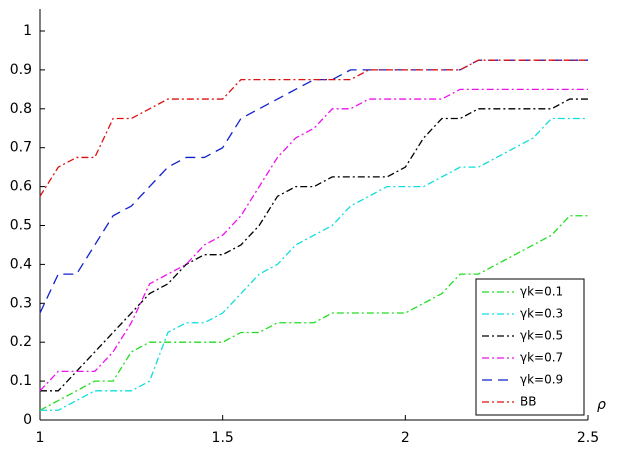  What do you see at coordinates (21, 148) in the screenshot?
I see `y-tick-label: 0.7` at bounding box center [21, 148].